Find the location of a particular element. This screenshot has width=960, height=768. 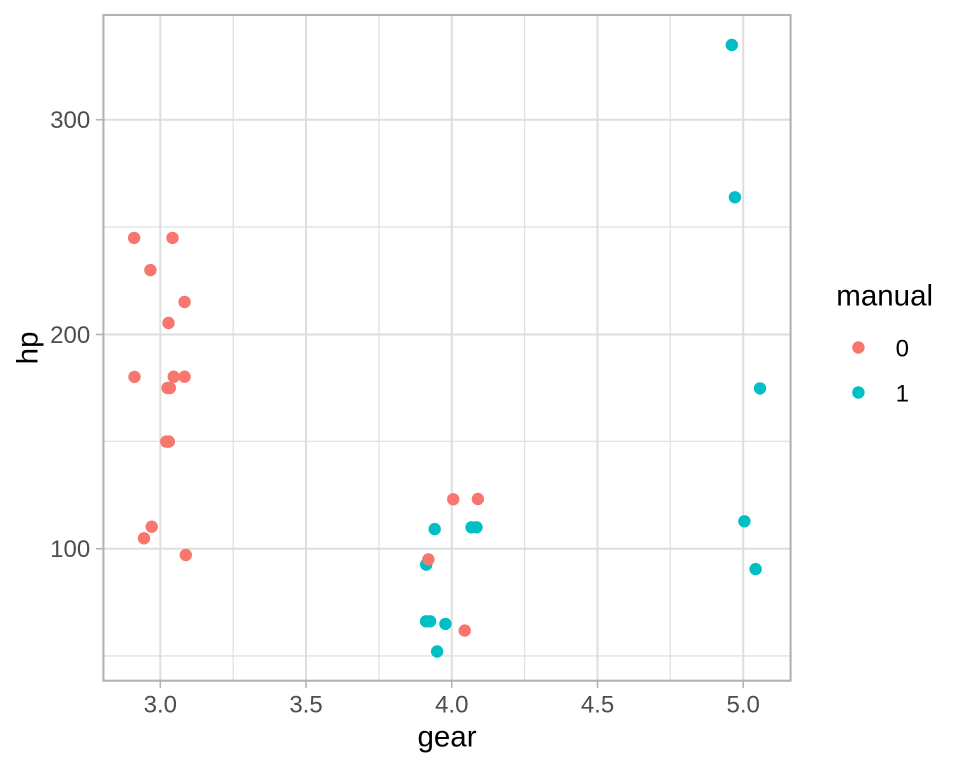

svg-text: gear is located at coordinates (446, 737).